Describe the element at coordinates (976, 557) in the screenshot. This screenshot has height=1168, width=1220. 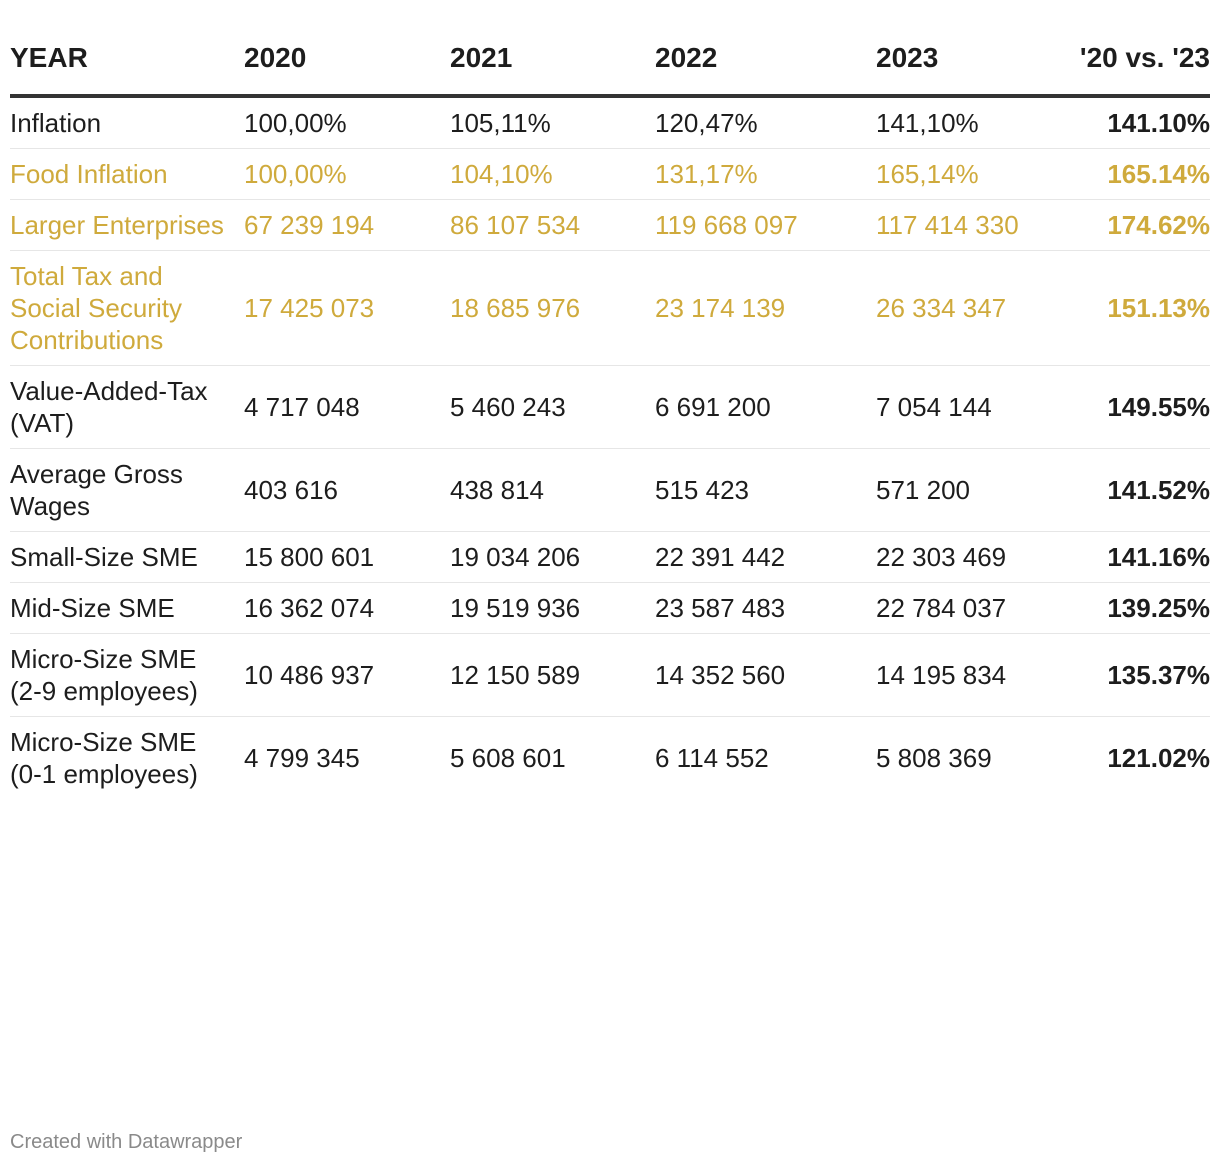
I see `cell-2023: 22 303 469` at that location.